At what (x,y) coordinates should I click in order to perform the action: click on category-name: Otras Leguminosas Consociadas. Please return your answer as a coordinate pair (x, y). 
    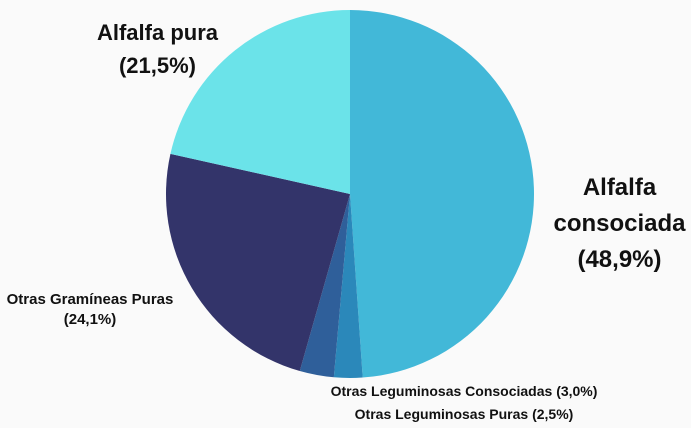
    Looking at the image, I should click on (441, 391).